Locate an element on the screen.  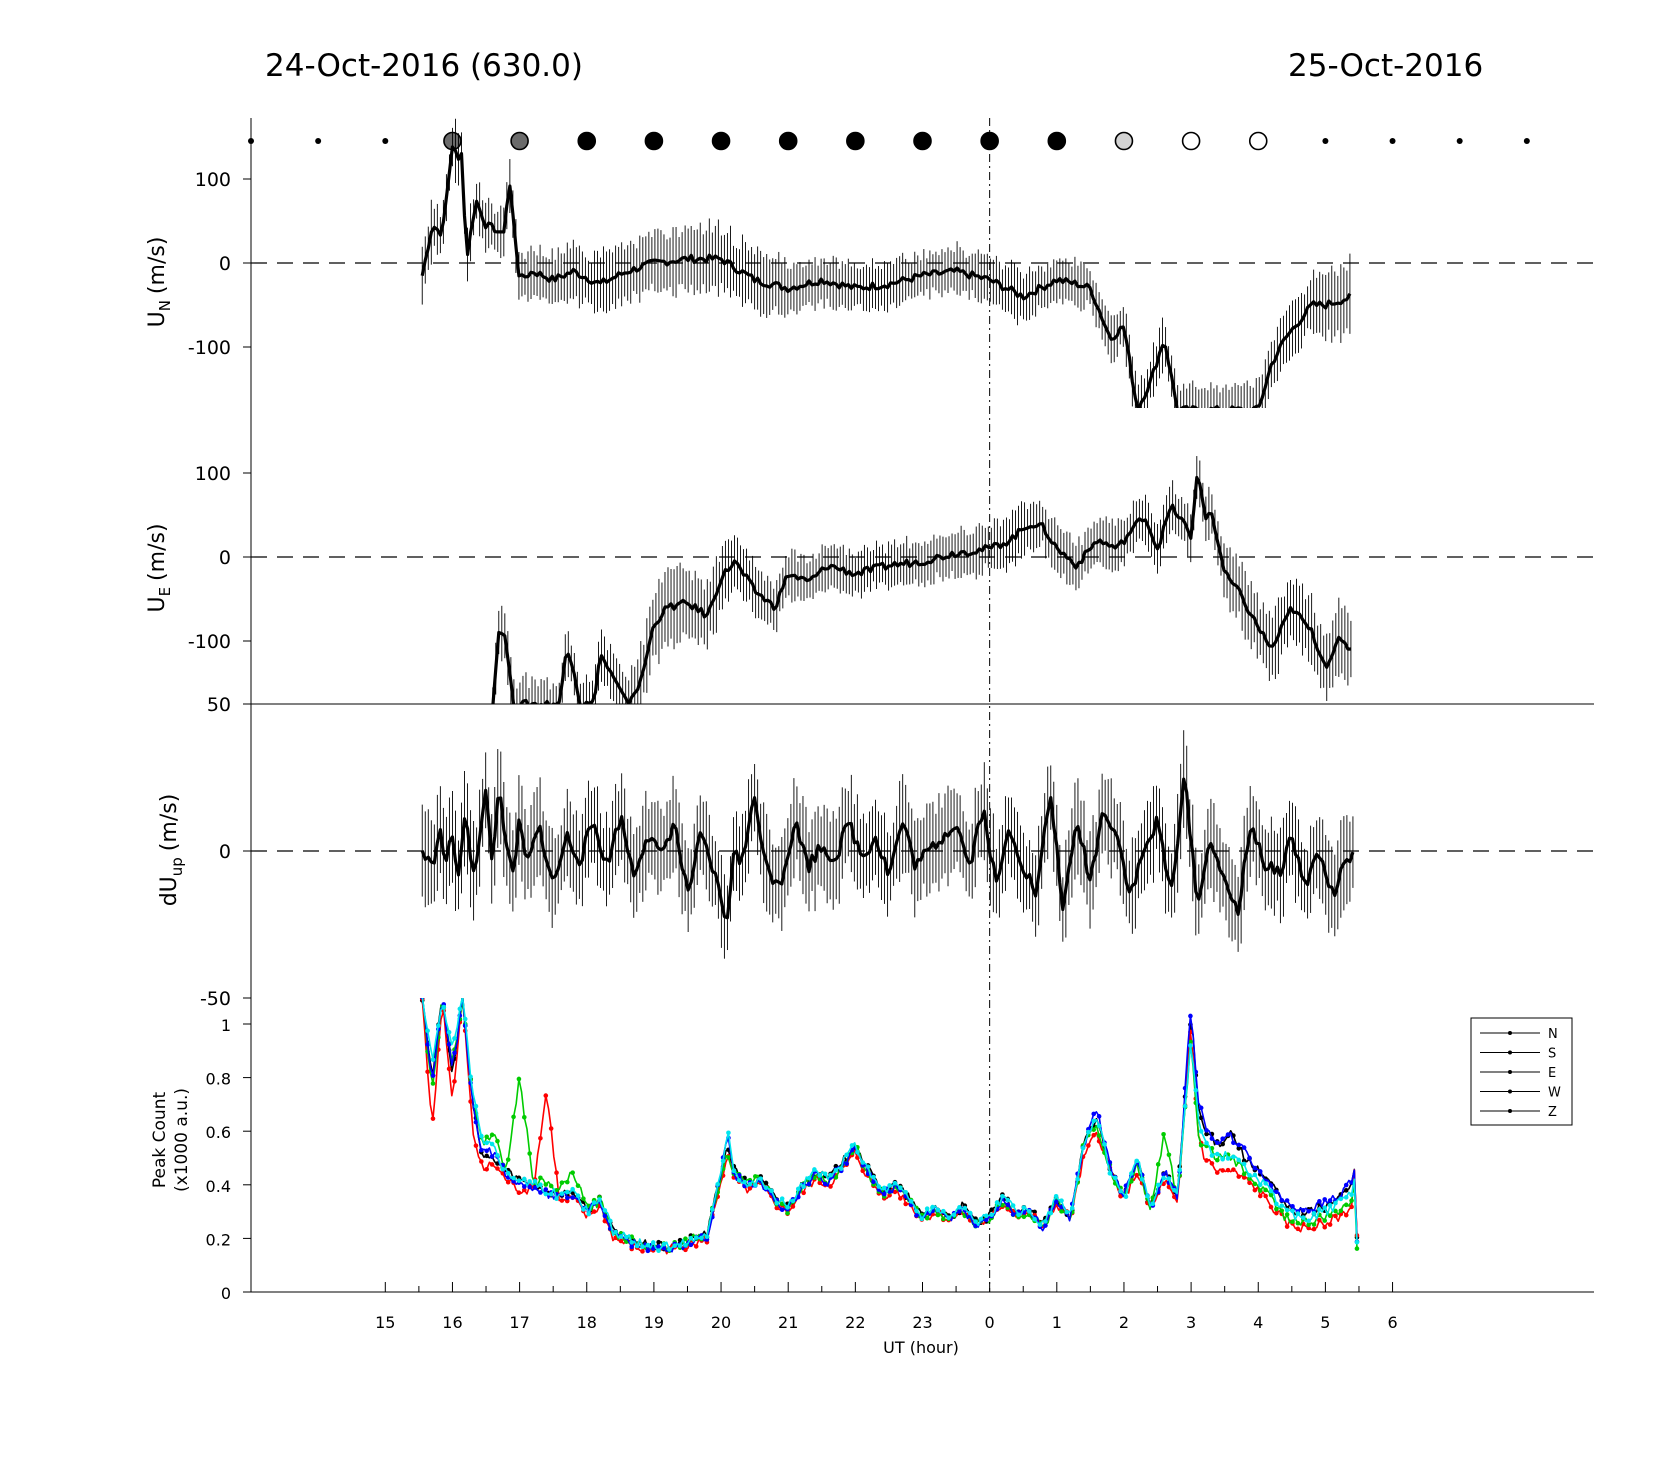
dup-ylabel: dUup(m/s) is located at coordinates (171, 850).